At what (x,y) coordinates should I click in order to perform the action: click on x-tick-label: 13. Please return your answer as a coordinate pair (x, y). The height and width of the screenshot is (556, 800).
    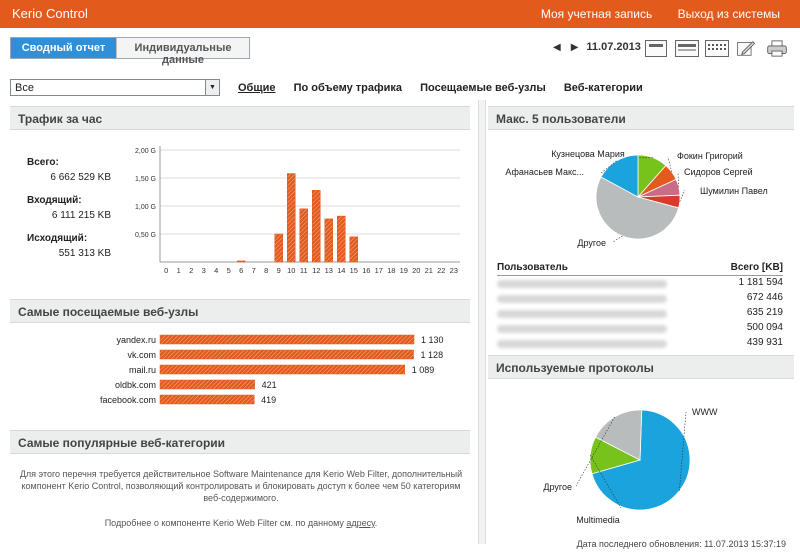
    Looking at the image, I should click on (329, 270).